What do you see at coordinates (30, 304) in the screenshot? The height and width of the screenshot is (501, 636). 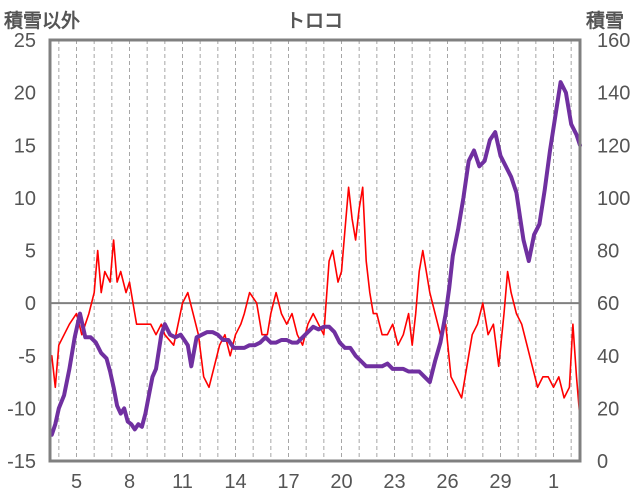 I see `left-y-tick-label: 0` at bounding box center [30, 304].